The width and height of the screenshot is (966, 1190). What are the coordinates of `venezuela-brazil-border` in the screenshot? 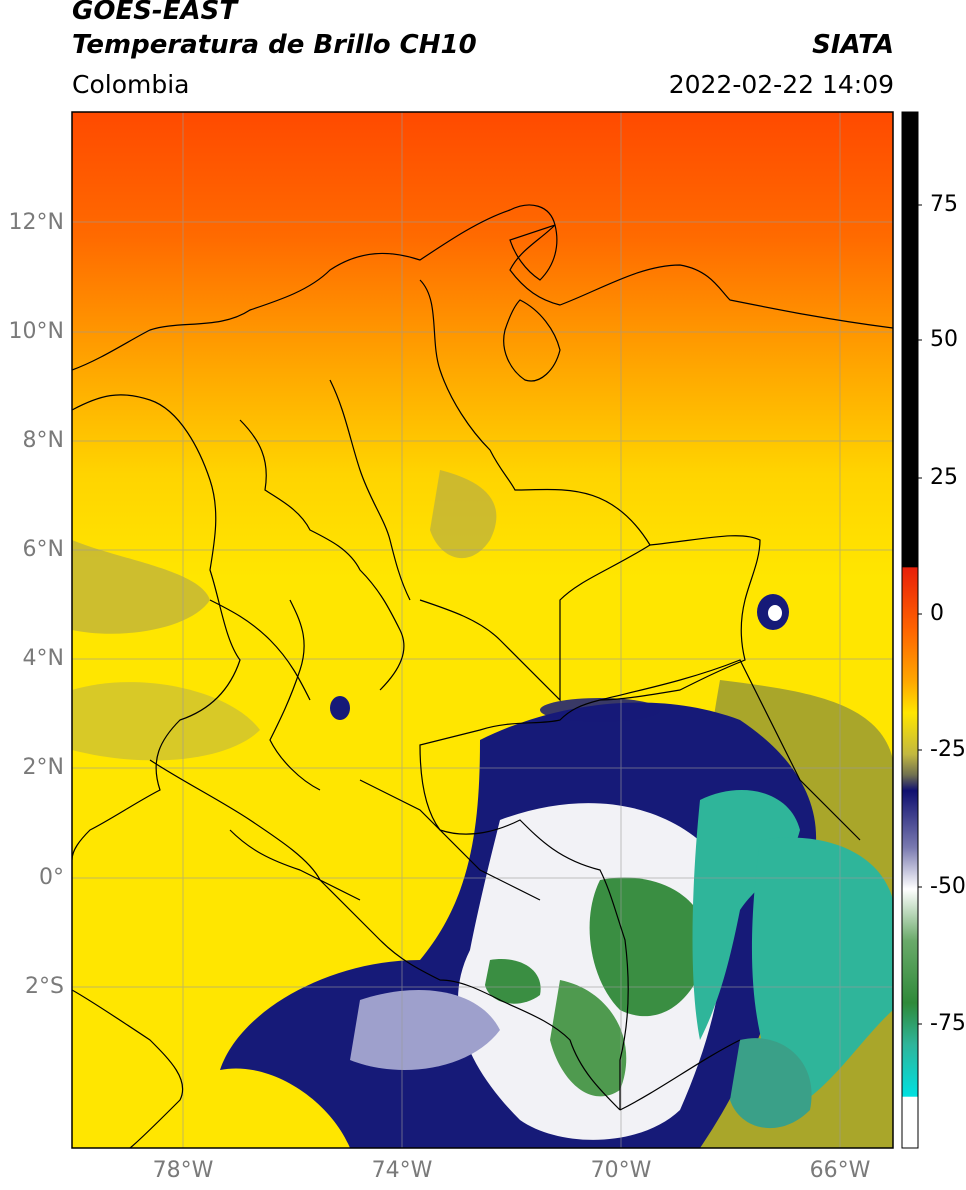 It's located at (730, 750).